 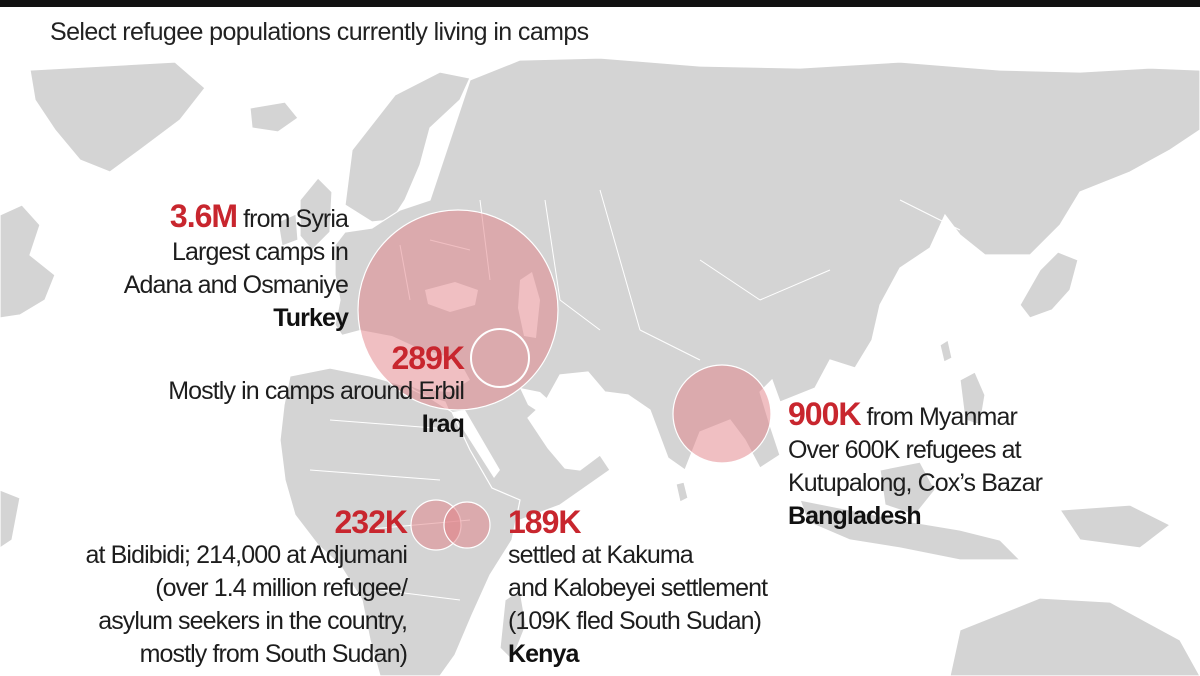 I want to click on bangladesh-line-2: Over 600K refugees at, so click(x=905, y=450).